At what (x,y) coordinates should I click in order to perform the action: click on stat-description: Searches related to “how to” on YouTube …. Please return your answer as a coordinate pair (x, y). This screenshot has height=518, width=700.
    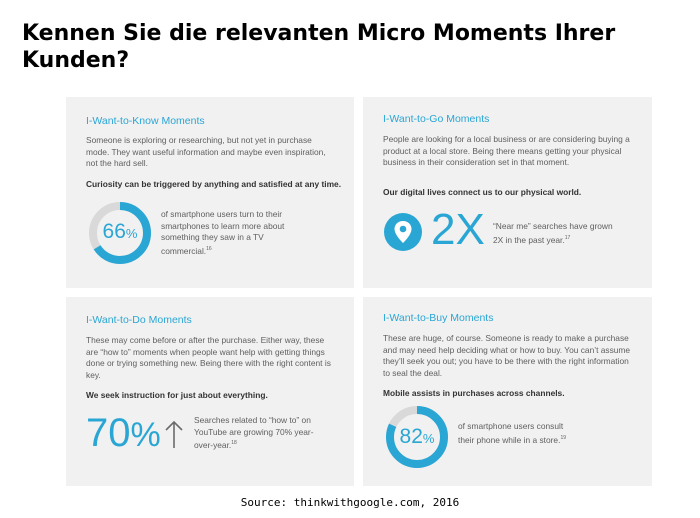
    Looking at the image, I should click on (254, 433).